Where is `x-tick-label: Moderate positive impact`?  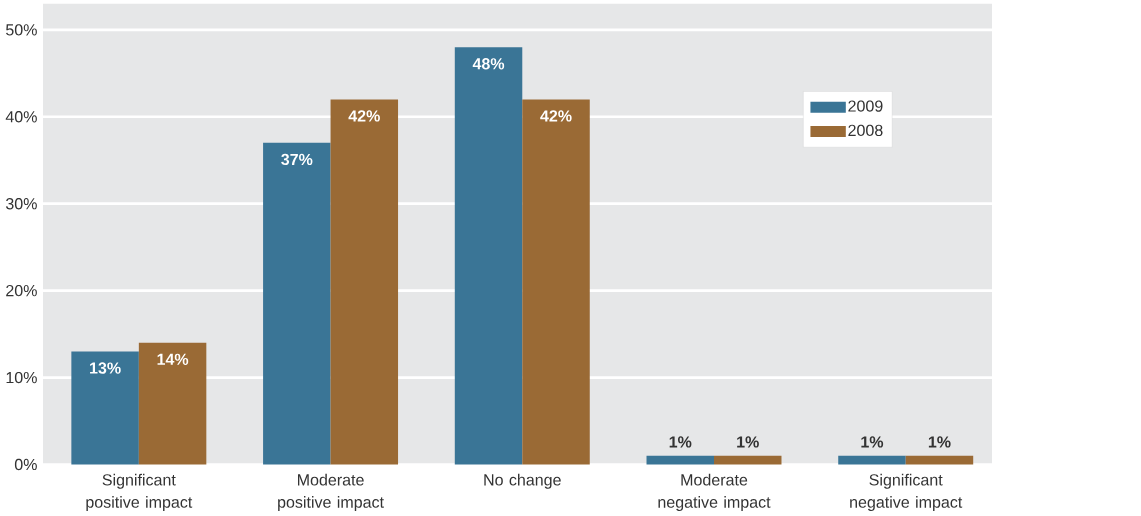 x-tick-label: Moderate positive impact is located at coordinates (331, 492).